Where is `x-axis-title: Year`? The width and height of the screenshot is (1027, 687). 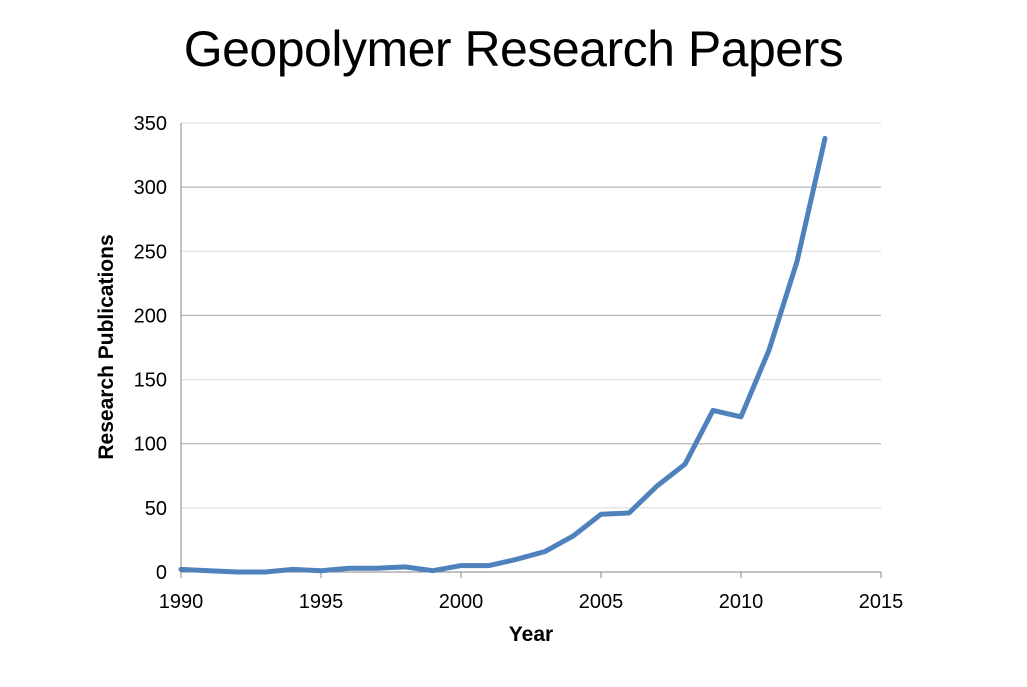
x-axis-title: Year is located at coordinates (531, 634).